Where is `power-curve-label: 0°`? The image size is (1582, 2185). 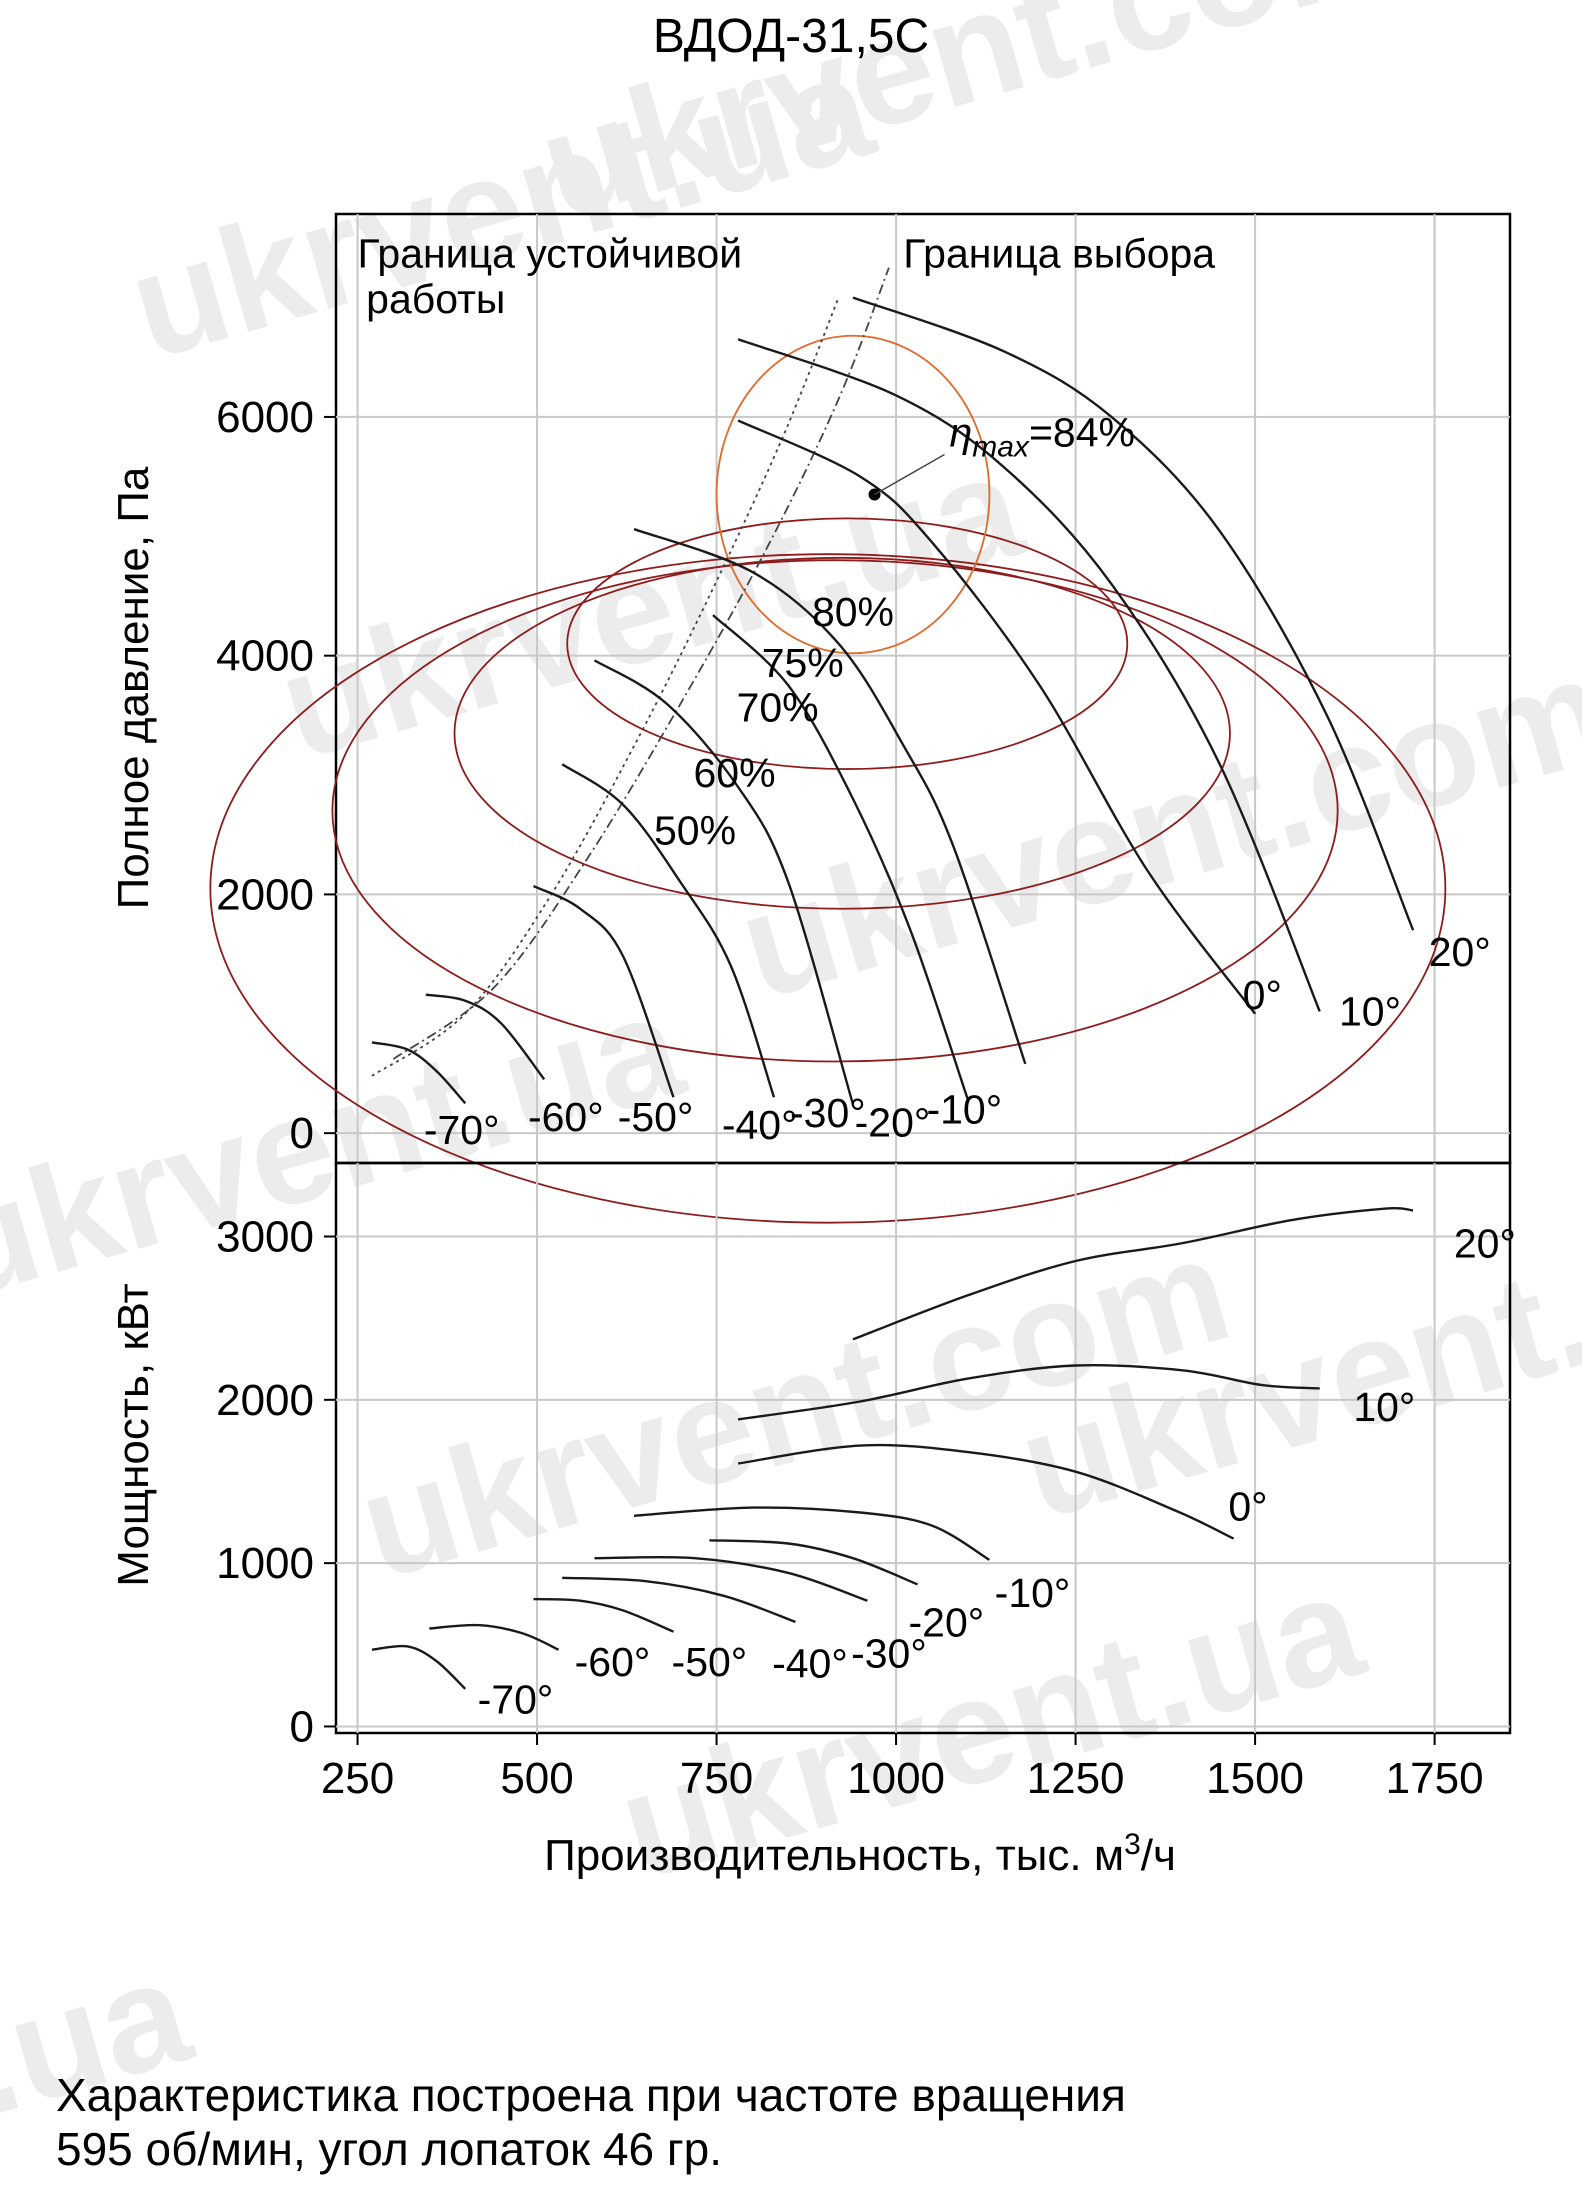 power-curve-label: 0° is located at coordinates (1247, 1507).